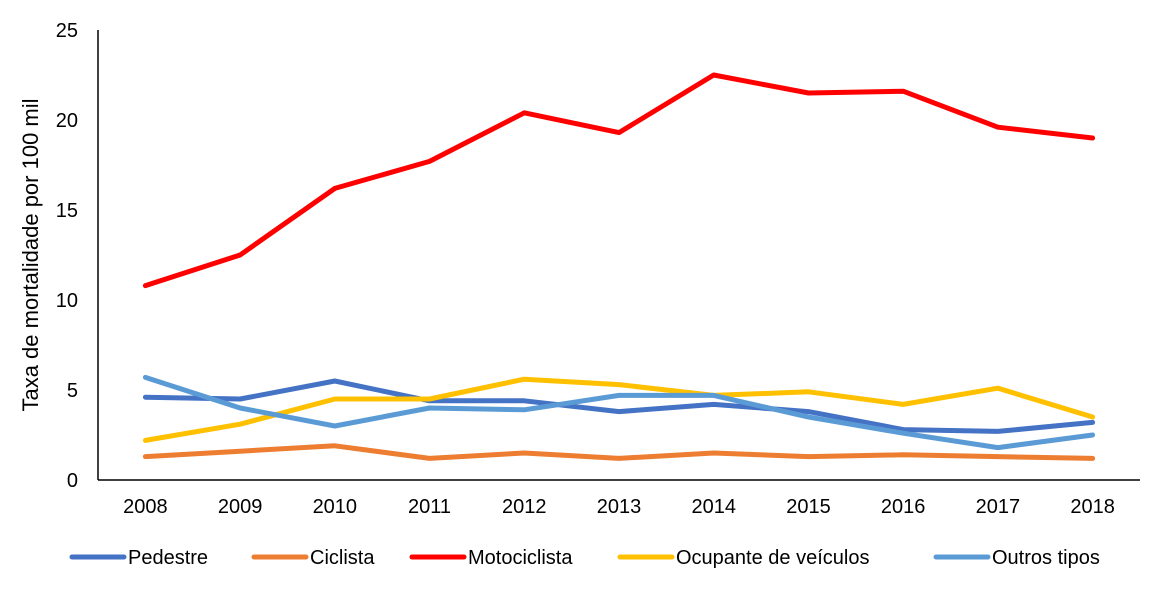 The height and width of the screenshot is (594, 1169). I want to click on legend-item-pedestre: Pedestre, so click(138, 558).